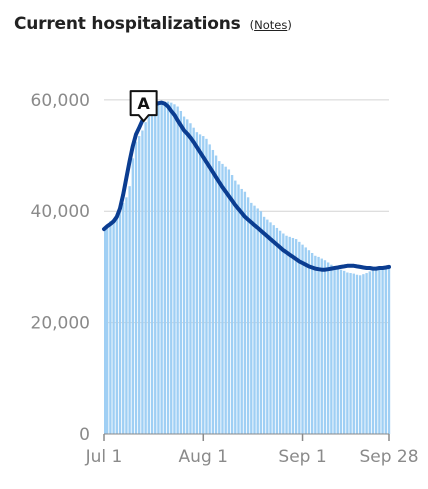 This screenshot has height=489, width=428. What do you see at coordinates (84, 435) in the screenshot?
I see `y-tick-label: 0` at bounding box center [84, 435].